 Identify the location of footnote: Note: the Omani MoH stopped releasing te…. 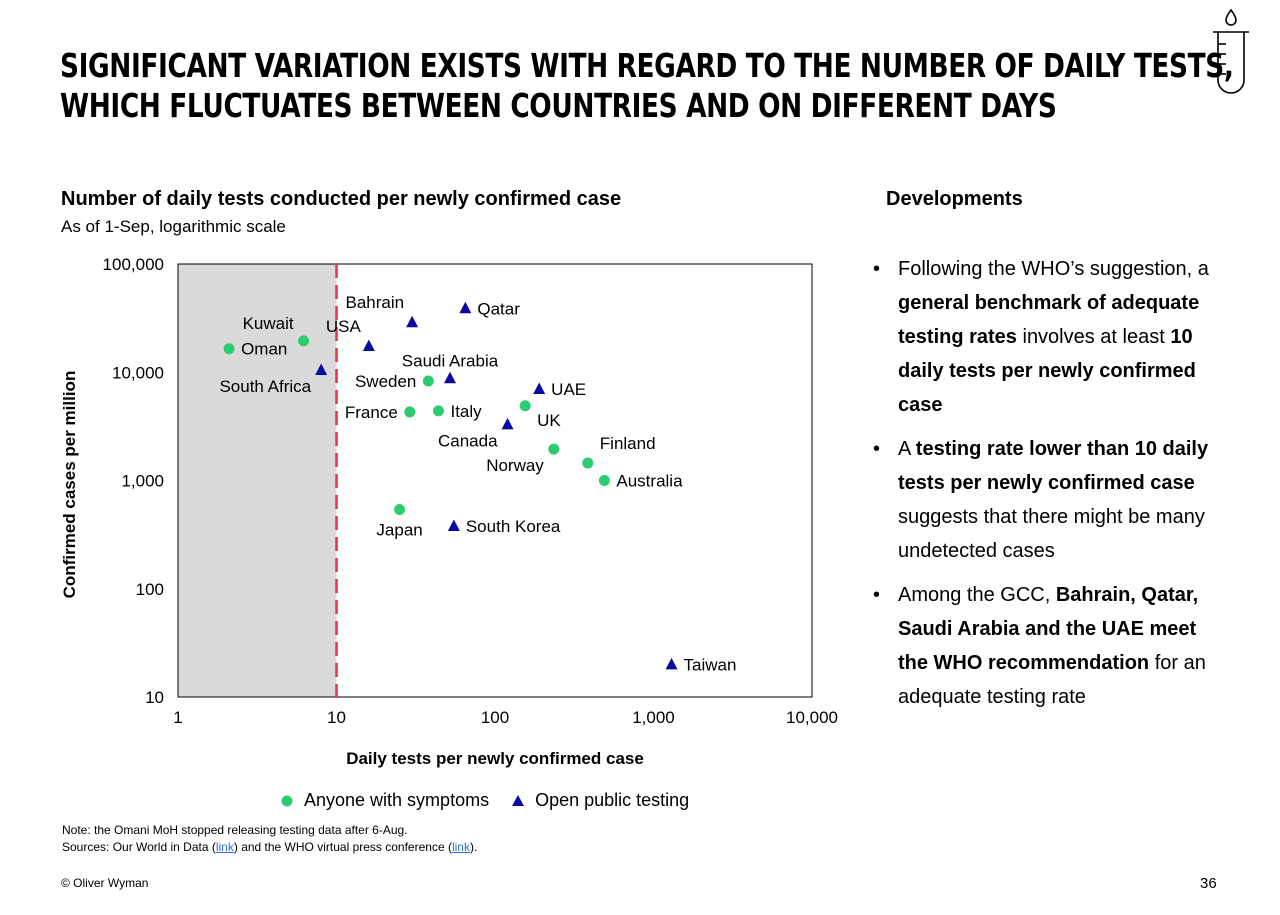
(269, 839).